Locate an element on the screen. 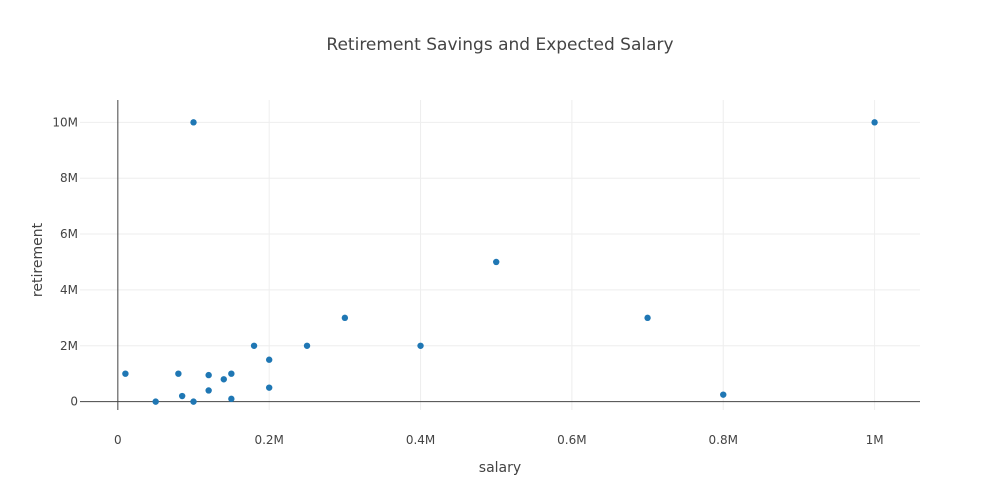 This screenshot has width=1000, height=500. x-tick-label: 1M is located at coordinates (875, 440).